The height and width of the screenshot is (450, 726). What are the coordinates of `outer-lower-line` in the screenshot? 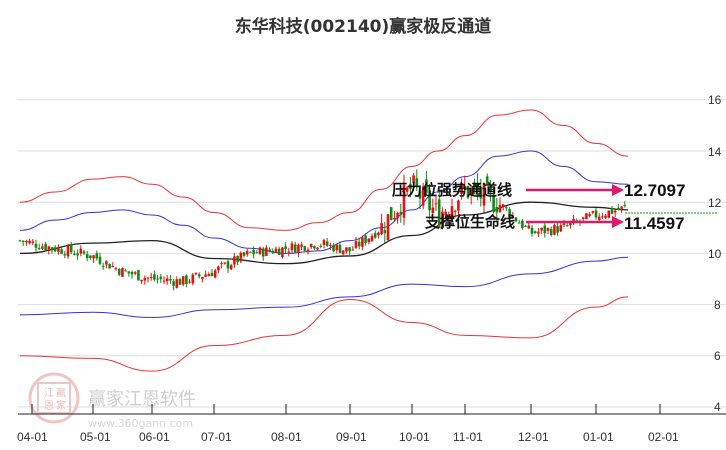 It's located at (324, 334).